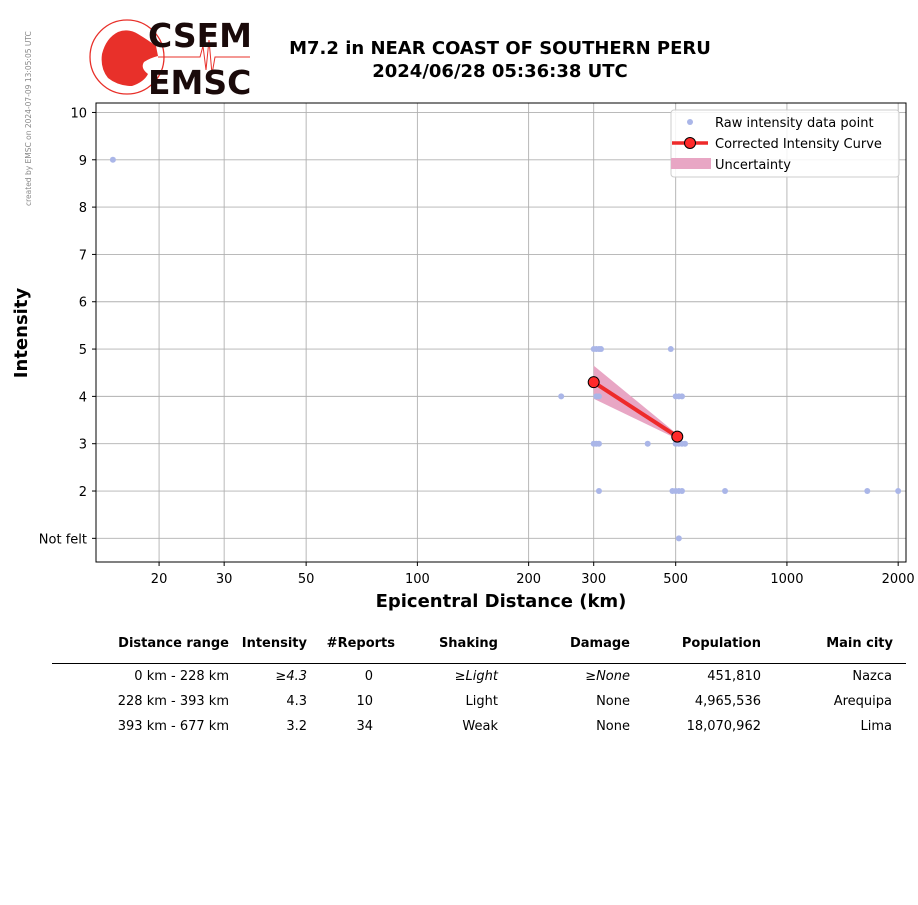 The width and height of the screenshot is (918, 905). I want to click on curve-layer, so click(635, 409).